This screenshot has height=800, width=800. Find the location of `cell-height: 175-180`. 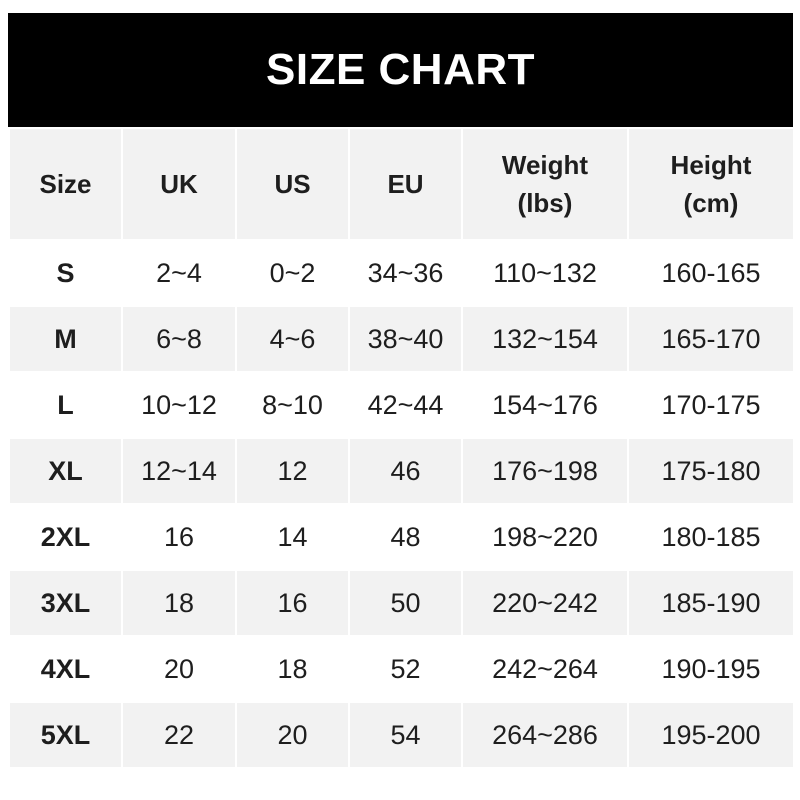

cell-height: 175-180 is located at coordinates (711, 471).